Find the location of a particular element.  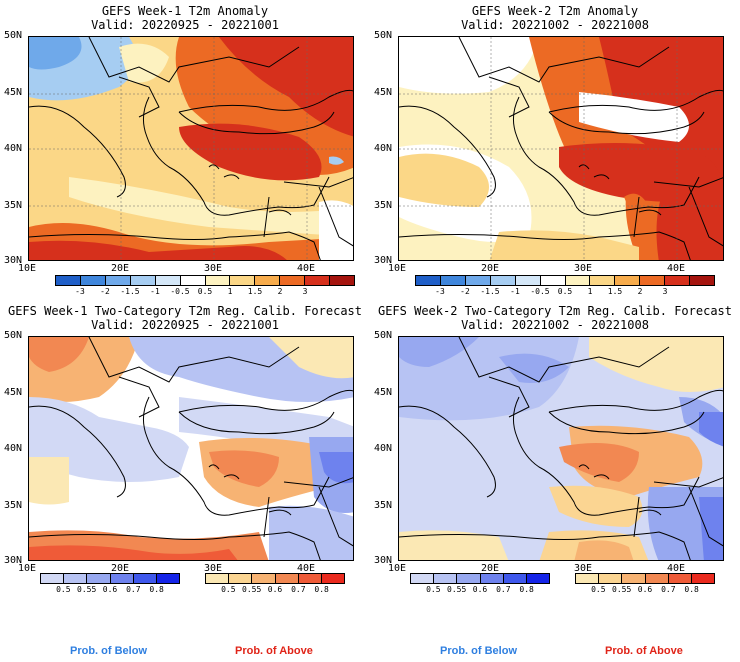

colorbar-label: 1.5 is located at coordinates (615, 291).